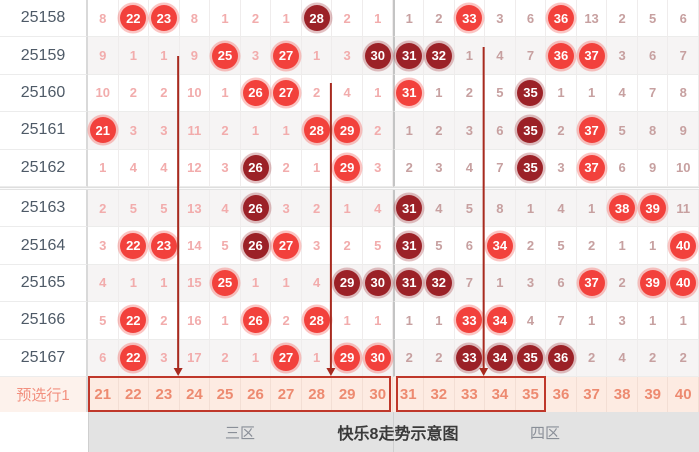  What do you see at coordinates (683, 283) in the screenshot?
I see `trend-cell: 40` at bounding box center [683, 283].